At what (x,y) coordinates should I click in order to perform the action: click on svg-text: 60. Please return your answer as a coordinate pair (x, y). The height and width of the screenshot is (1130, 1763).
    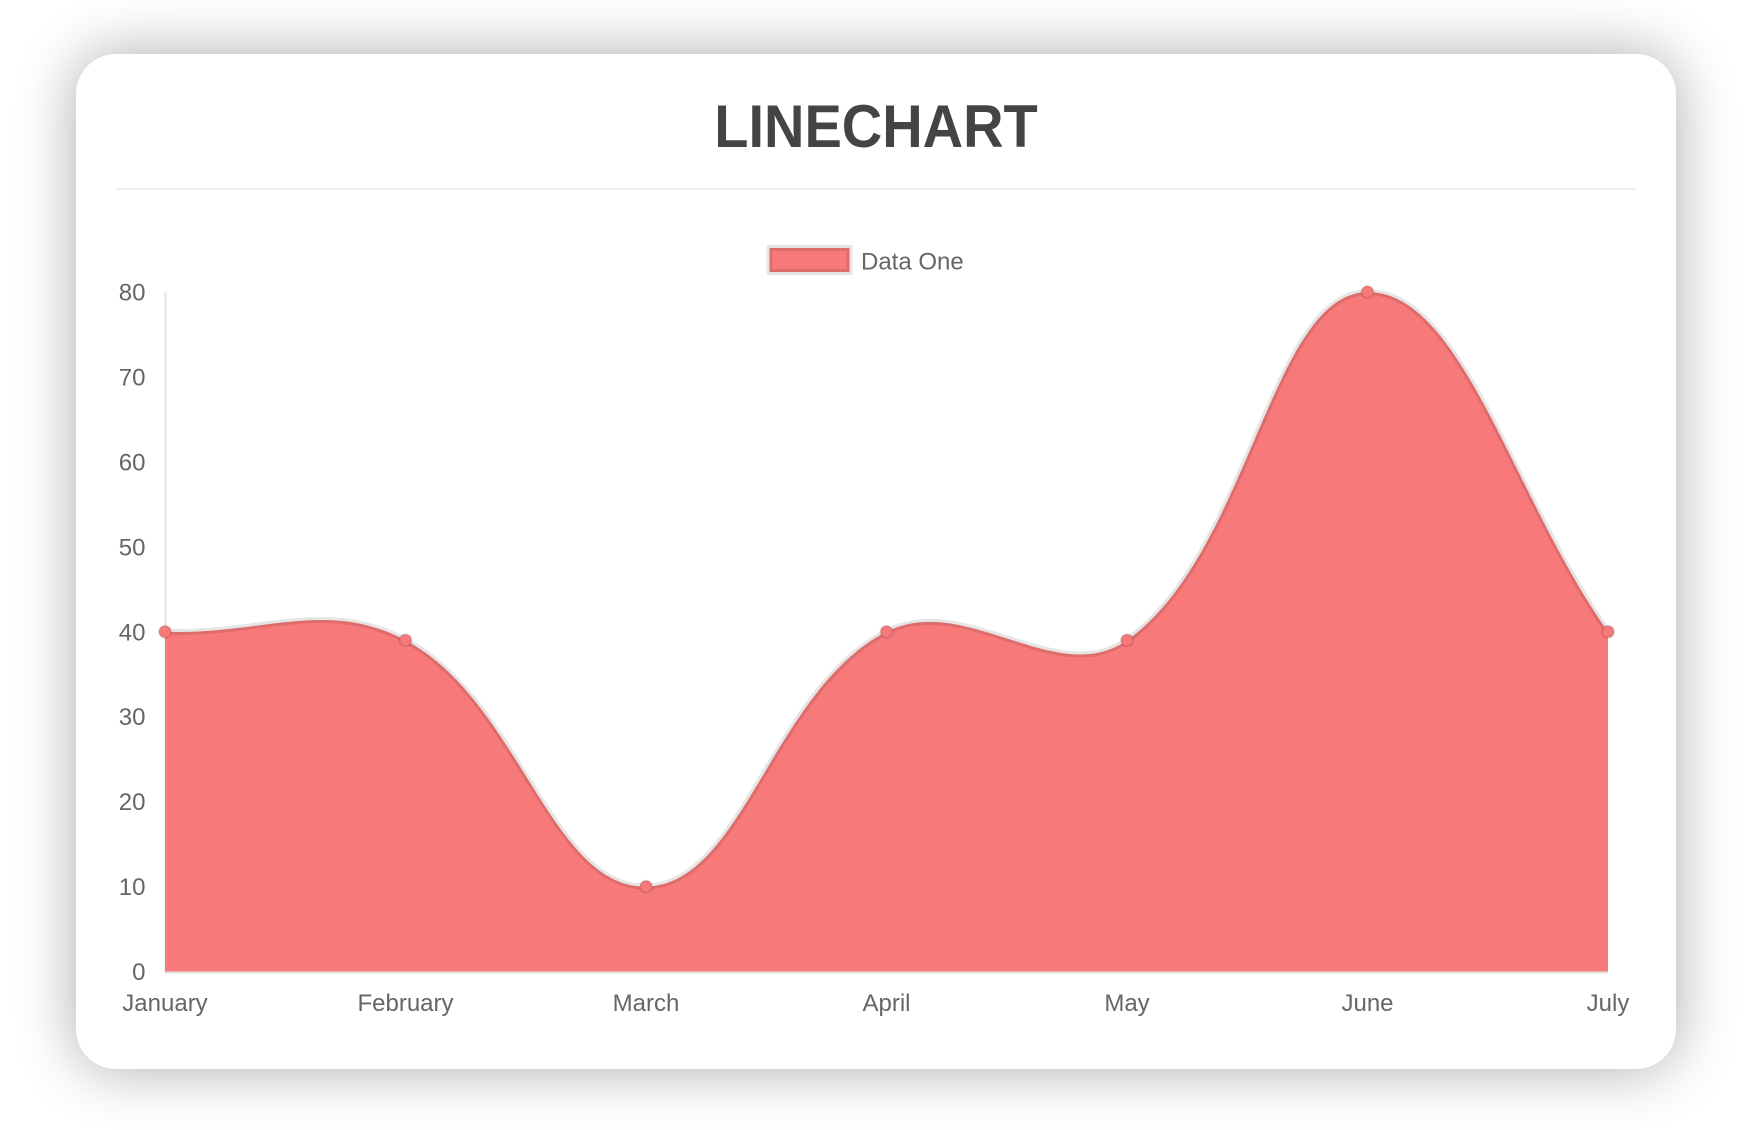
    Looking at the image, I should click on (132, 462).